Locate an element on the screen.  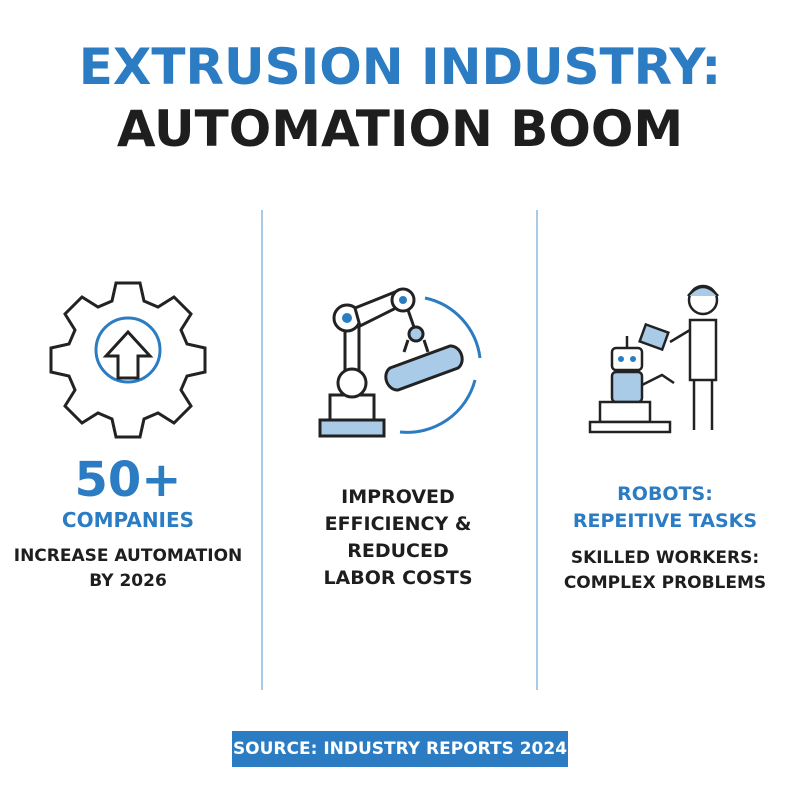
text-line: SKILLED WORKERS: is located at coordinates (665, 558).